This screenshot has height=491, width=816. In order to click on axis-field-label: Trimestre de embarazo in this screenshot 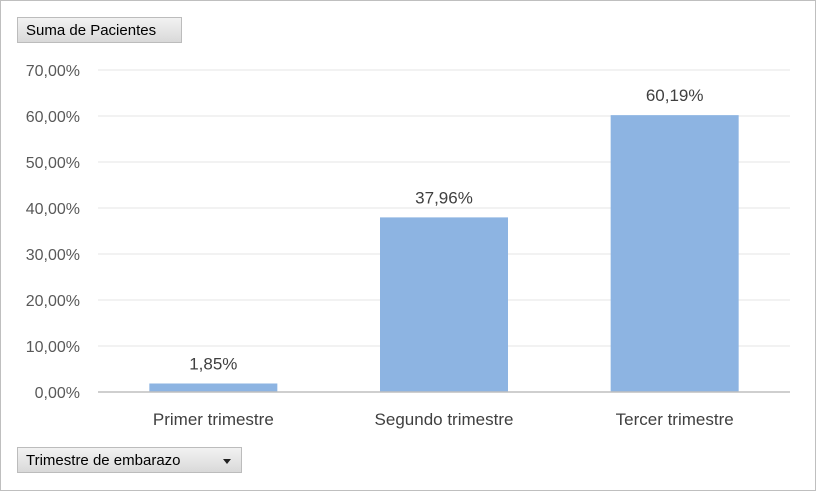, I will do `click(103, 460)`.